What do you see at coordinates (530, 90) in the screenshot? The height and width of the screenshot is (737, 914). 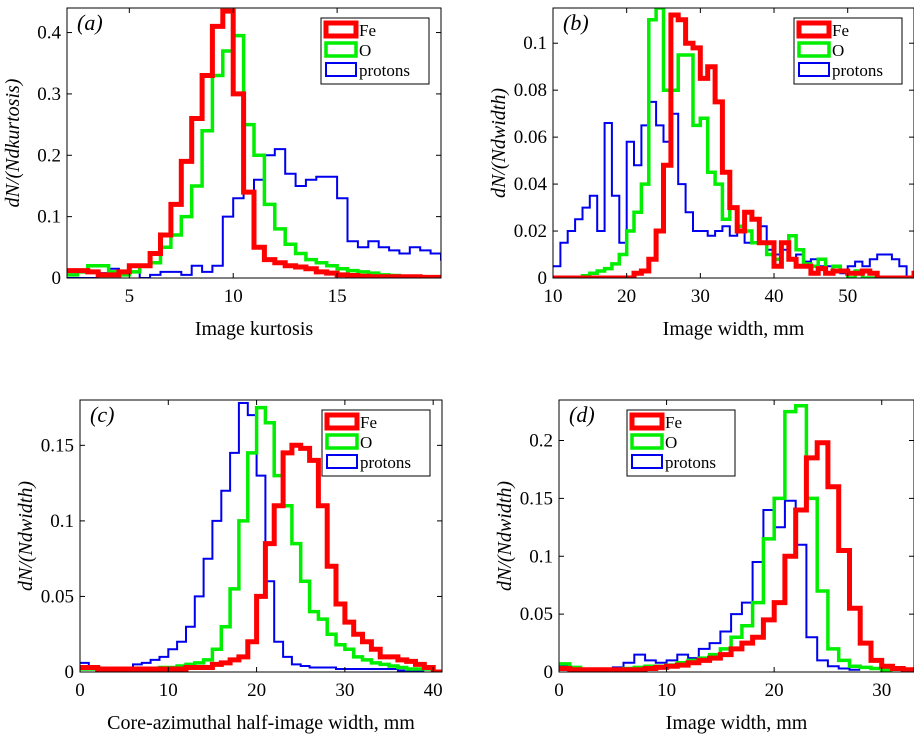 I see `y-tick-label: 0.08` at bounding box center [530, 90].